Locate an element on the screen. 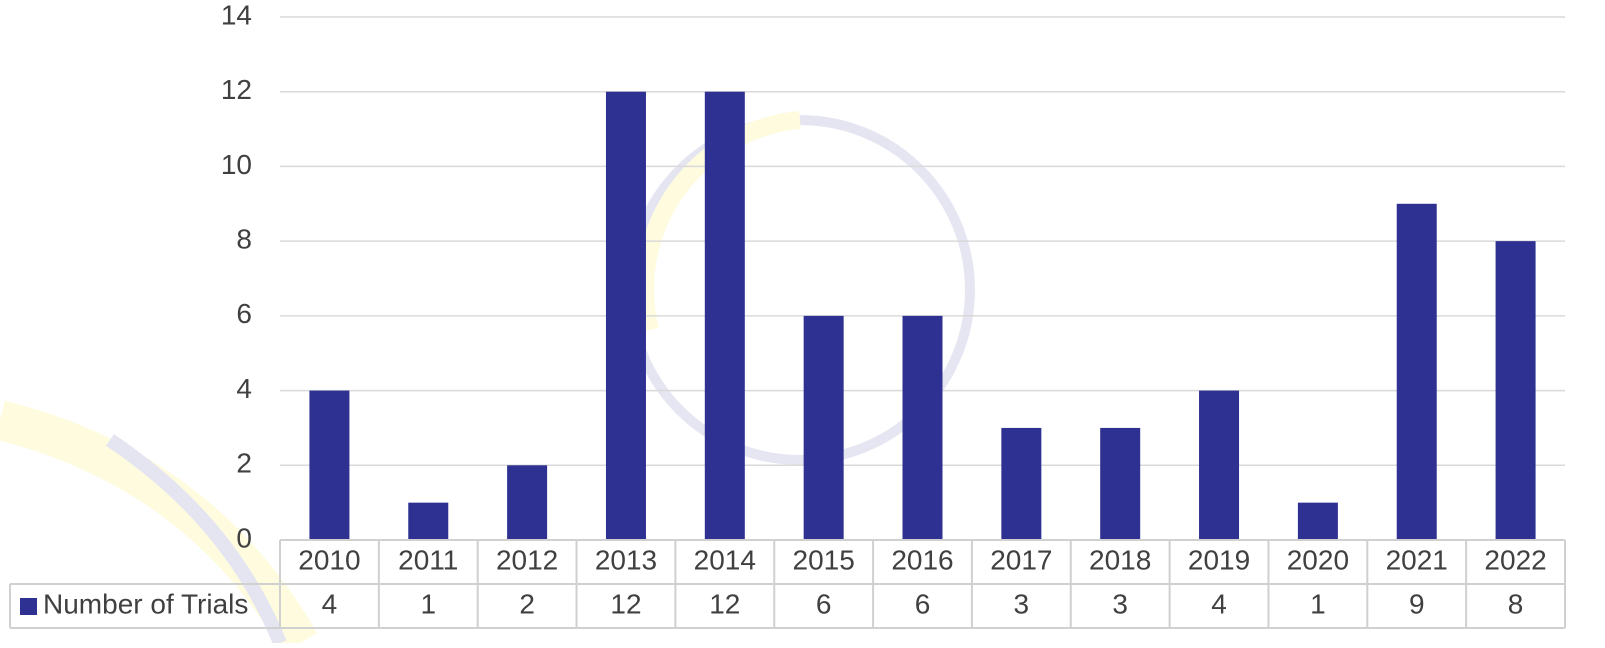 This screenshot has height=648, width=1605. y-tick-label: 10 is located at coordinates (236, 164).